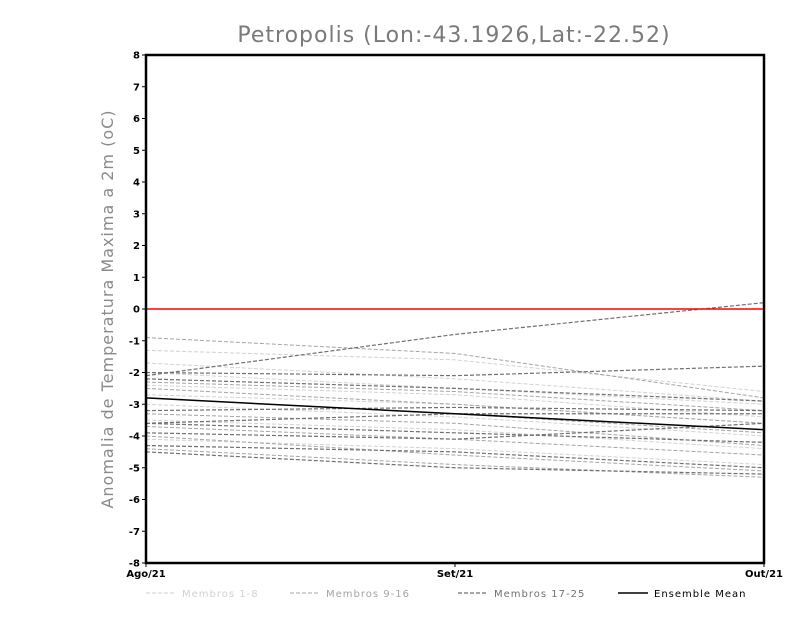 The height and width of the screenshot is (618, 800). I want to click on legend-label-mean: Ensemble Mean, so click(700, 594).